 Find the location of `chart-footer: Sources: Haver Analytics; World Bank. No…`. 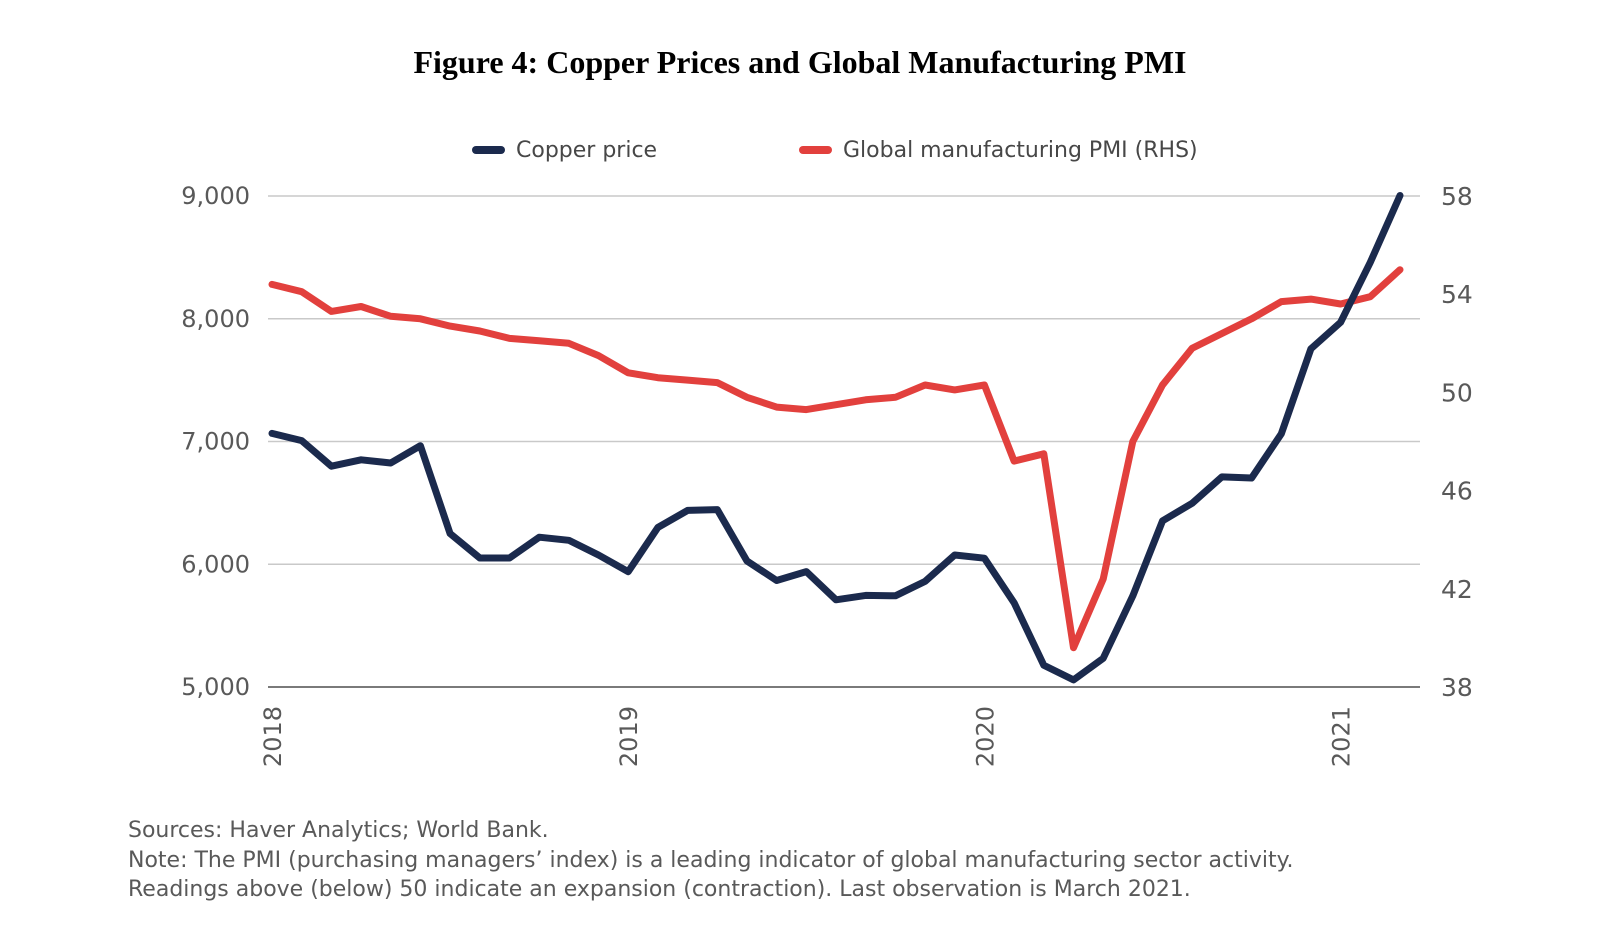

chart-footer: Sources: Haver Analytics; World Bank. No… is located at coordinates (710, 860).